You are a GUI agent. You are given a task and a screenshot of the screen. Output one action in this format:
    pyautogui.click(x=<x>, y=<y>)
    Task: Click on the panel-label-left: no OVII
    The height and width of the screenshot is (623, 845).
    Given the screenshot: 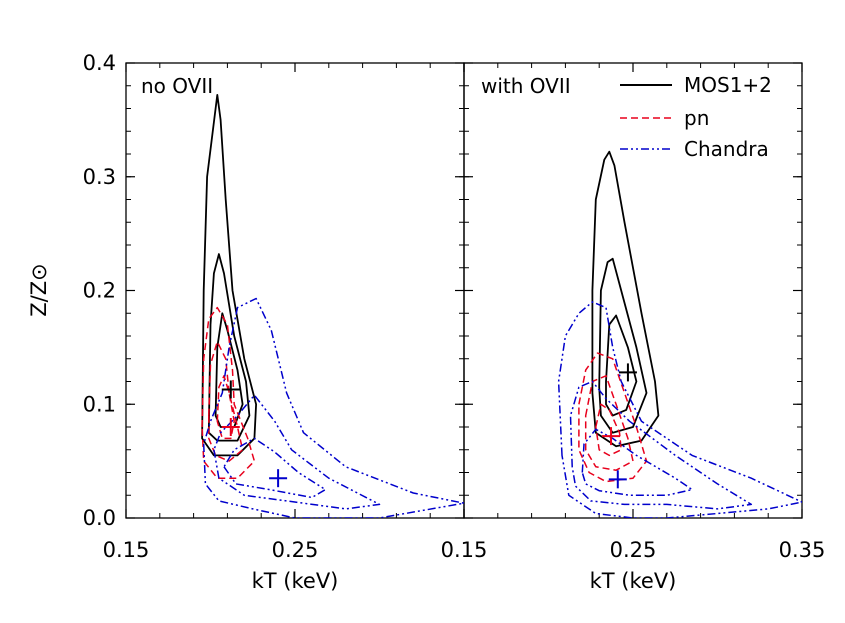 What is the action you would take?
    pyautogui.click(x=177, y=86)
    